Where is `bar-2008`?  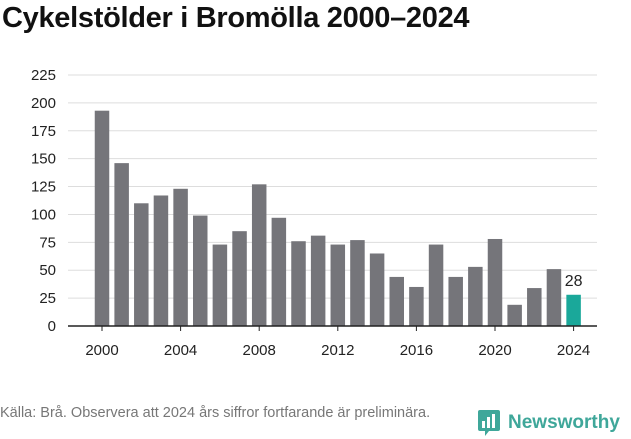 bar-2008 is located at coordinates (259, 255).